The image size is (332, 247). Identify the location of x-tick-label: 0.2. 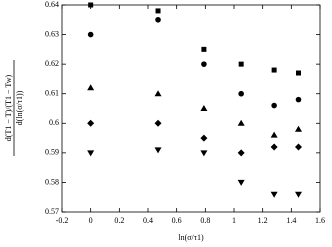
(119, 220).